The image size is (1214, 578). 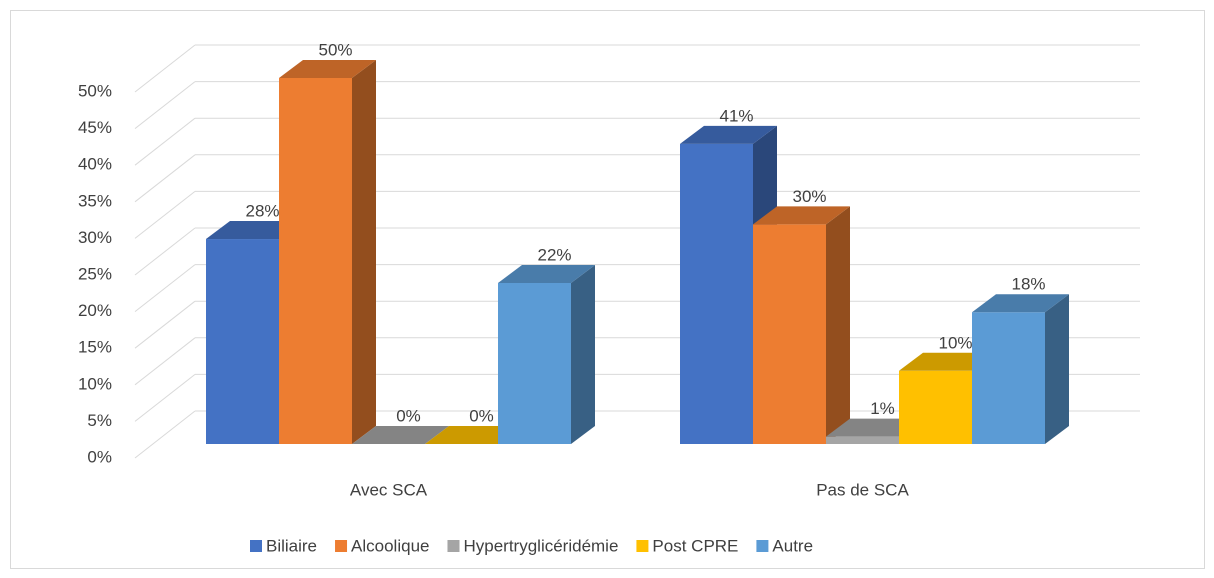 What do you see at coordinates (695, 545) in the screenshot?
I see `legend-label: Post CPRE` at bounding box center [695, 545].